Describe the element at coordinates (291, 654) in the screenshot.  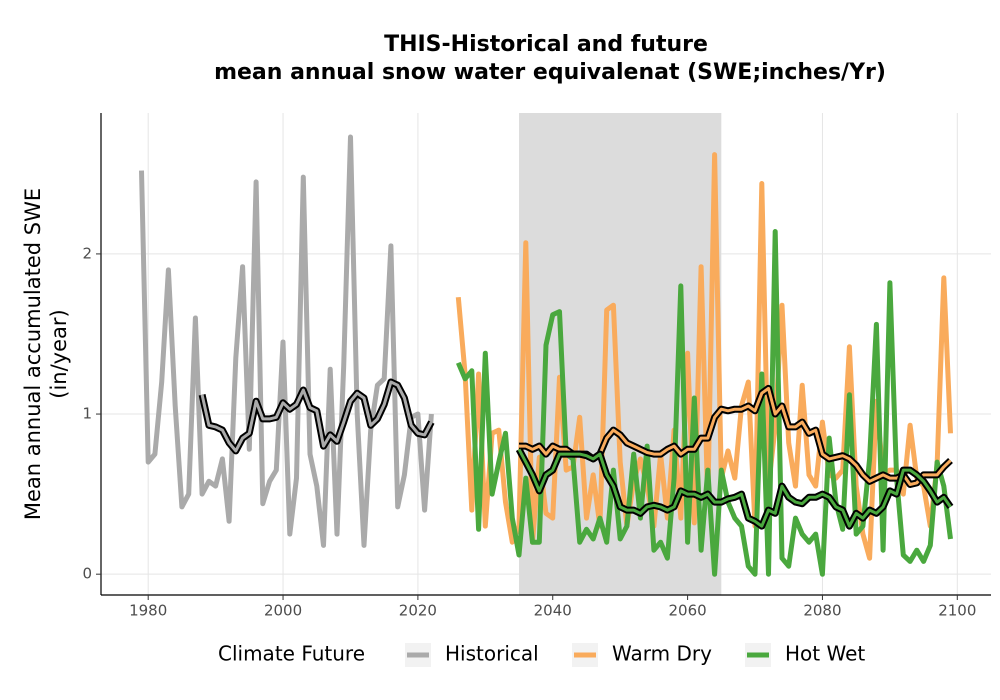
I see `legend-title: Climate Future` at that location.